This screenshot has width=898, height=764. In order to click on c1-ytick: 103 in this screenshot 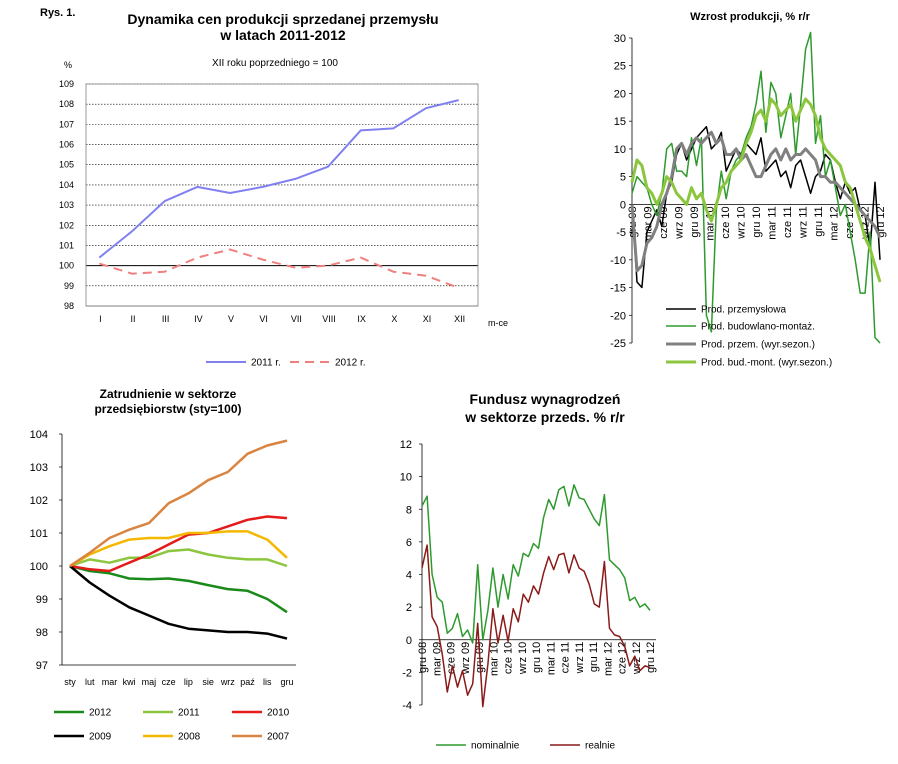, I will do `click(66, 205)`.